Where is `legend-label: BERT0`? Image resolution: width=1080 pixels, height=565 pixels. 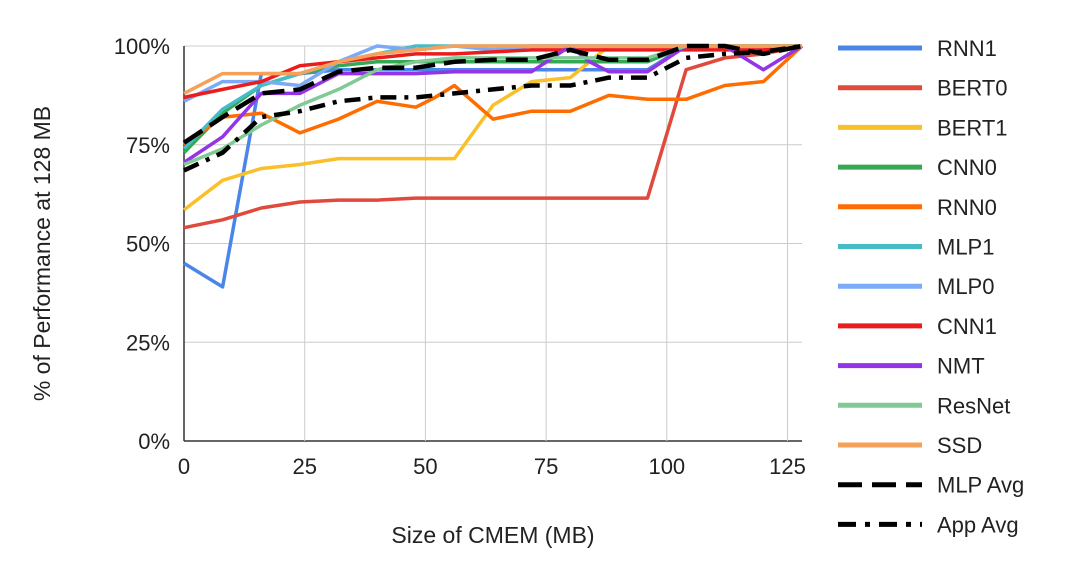
legend-label: BERT0 is located at coordinates (972, 88).